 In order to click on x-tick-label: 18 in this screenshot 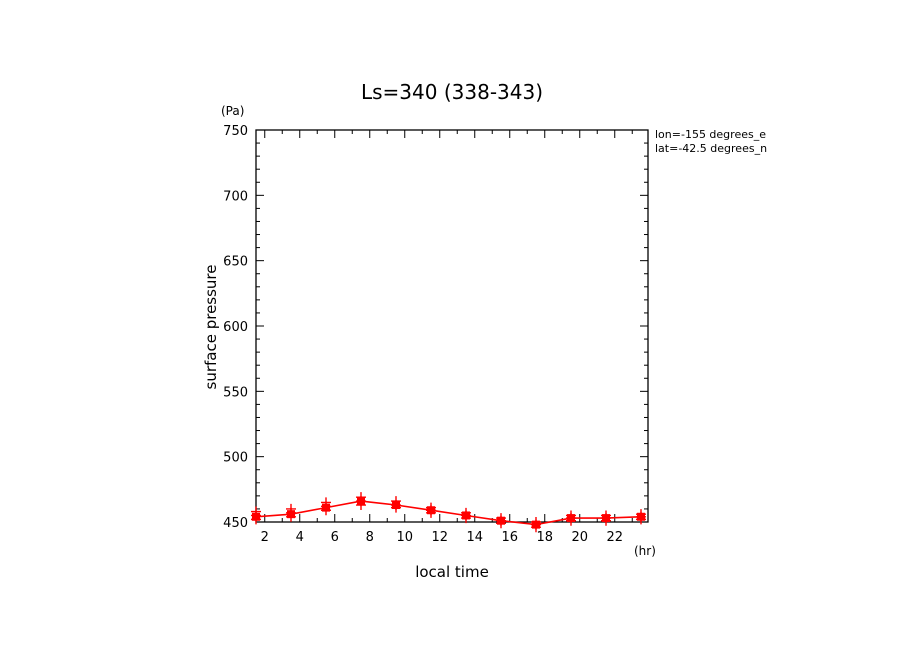, I will do `click(544, 537)`.